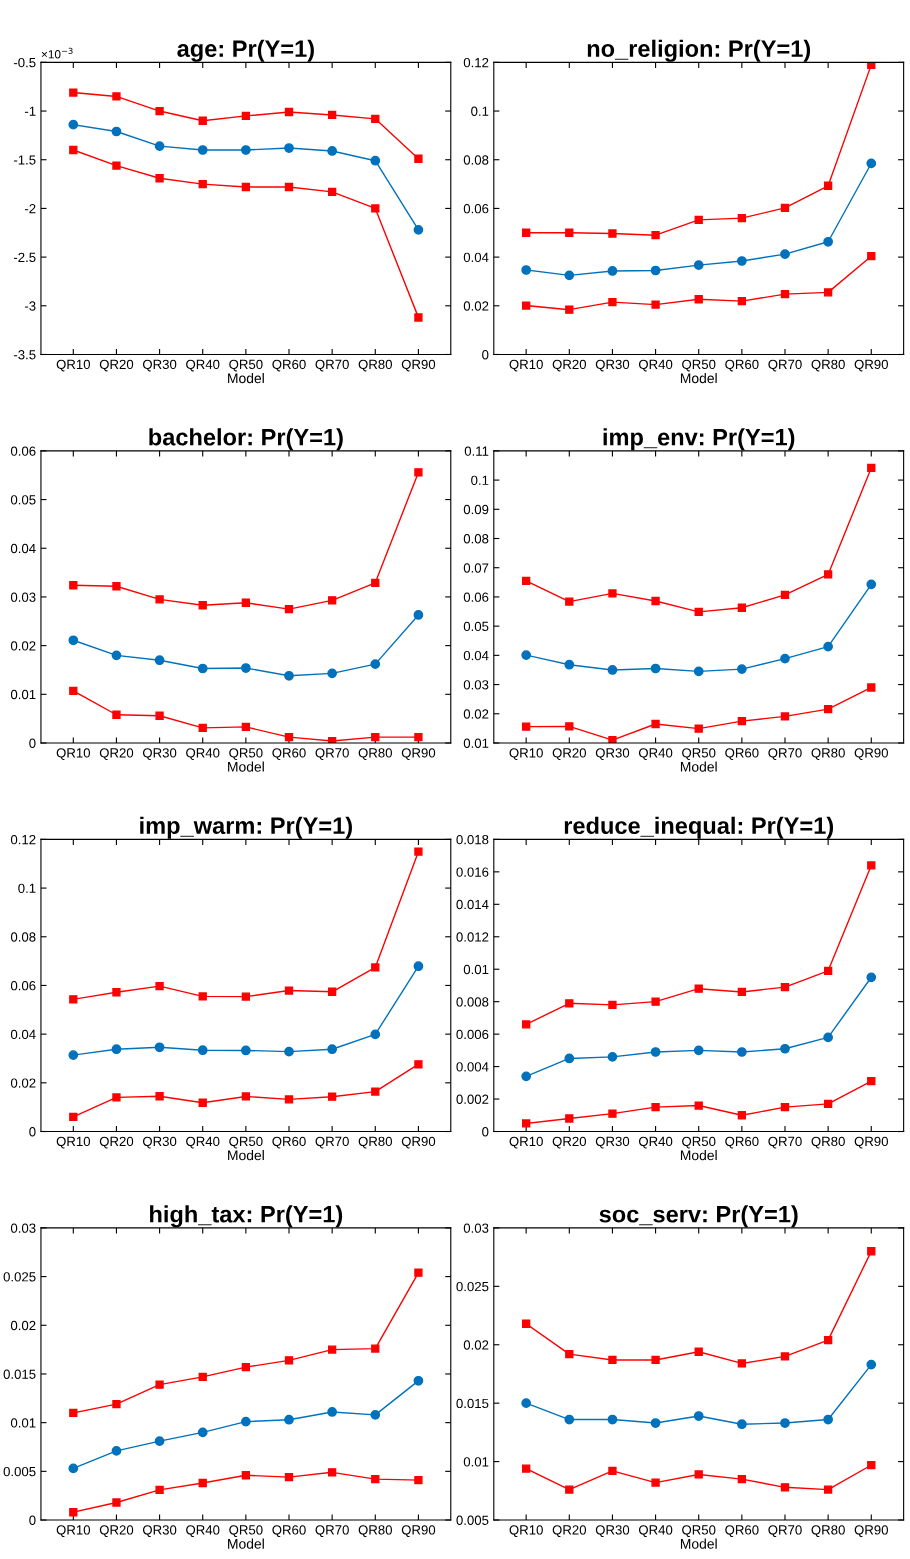  Describe the element at coordinates (699, 439) in the screenshot. I see `chart-title: imp_env: Pr(Y=1)` at that location.